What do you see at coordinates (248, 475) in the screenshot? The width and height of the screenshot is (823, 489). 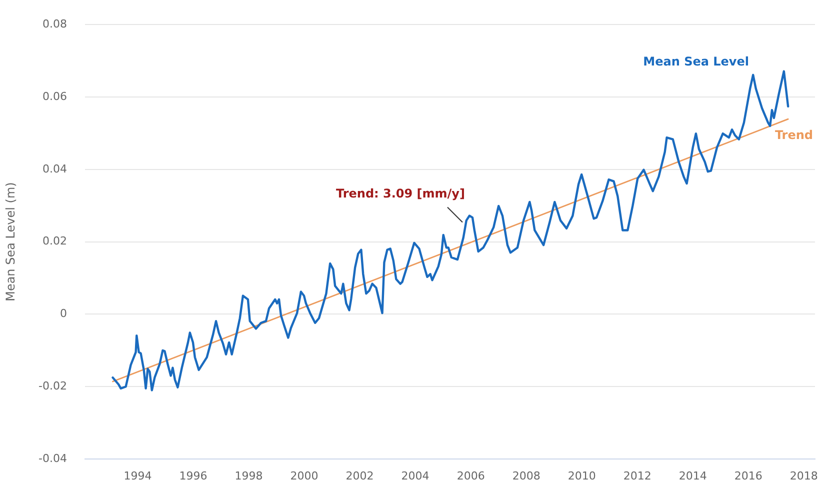 I see `x-tick-label: 1998` at bounding box center [248, 475].